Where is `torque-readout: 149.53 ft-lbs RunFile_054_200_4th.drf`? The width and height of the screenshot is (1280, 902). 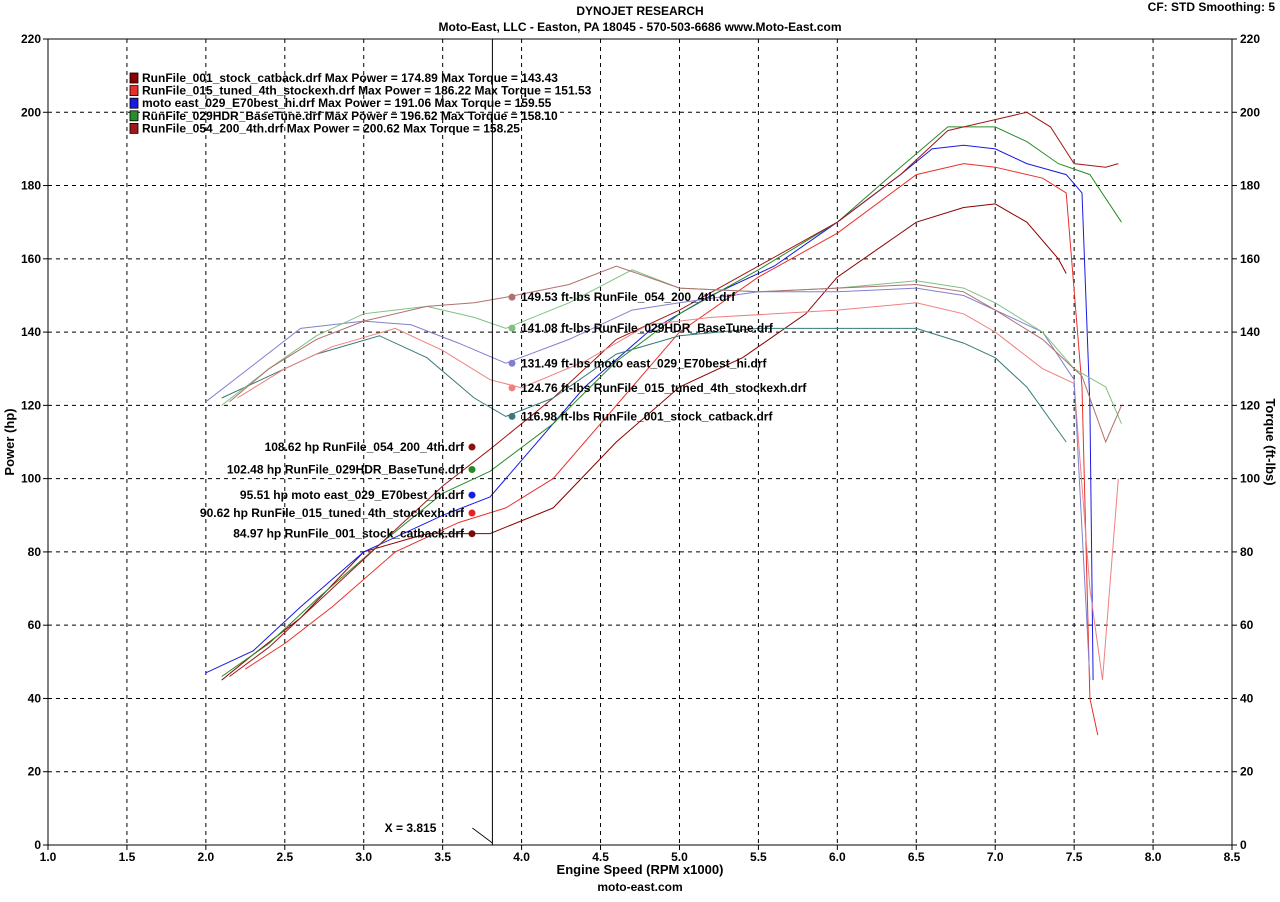 torque-readout: 149.53 ft-lbs RunFile_054_200_4th.drf is located at coordinates (628, 297).